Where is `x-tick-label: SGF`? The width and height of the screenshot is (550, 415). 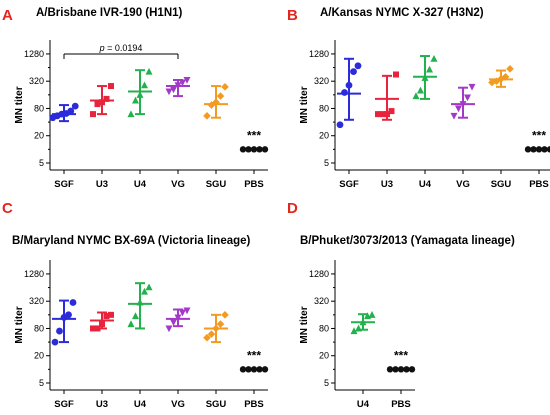
x-tick-label: SGF is located at coordinates (349, 184).